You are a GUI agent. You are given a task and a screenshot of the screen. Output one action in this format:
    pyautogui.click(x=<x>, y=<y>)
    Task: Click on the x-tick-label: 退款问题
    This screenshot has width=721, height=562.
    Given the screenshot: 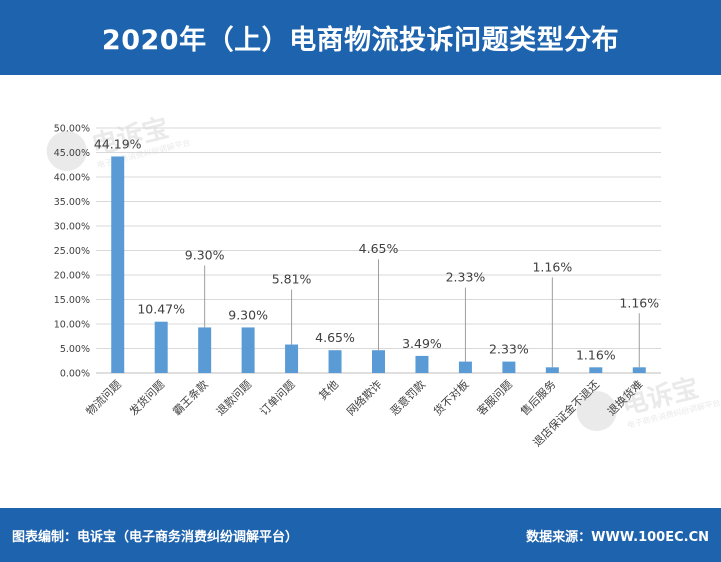 What is the action you would take?
    pyautogui.click(x=233, y=397)
    